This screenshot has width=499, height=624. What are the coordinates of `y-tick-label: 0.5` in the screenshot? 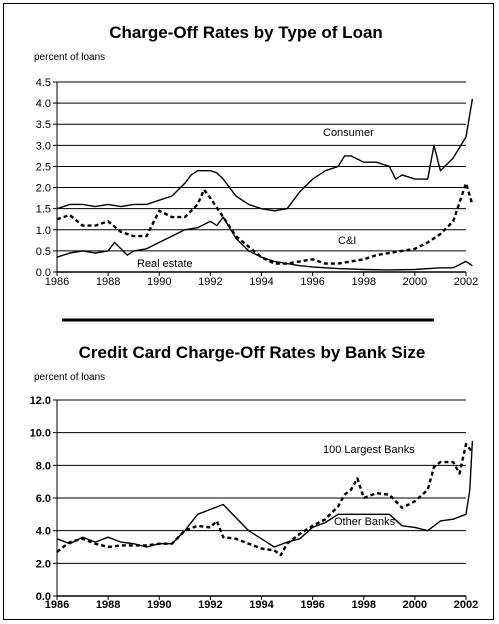 It's located at (43, 252).